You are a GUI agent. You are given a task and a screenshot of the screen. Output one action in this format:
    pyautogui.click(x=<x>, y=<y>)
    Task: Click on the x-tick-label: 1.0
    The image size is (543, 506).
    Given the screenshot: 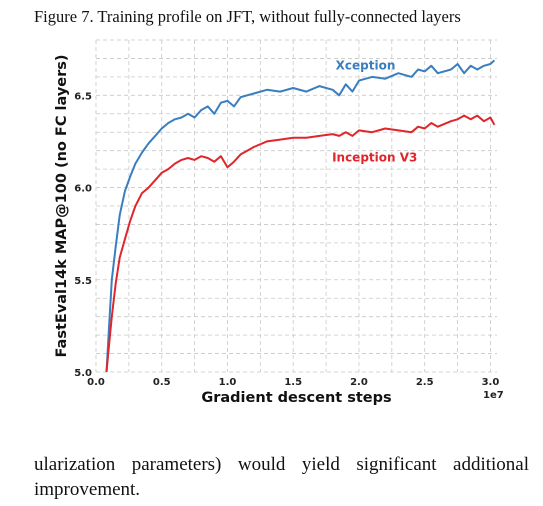 What is the action you would take?
    pyautogui.click(x=228, y=382)
    